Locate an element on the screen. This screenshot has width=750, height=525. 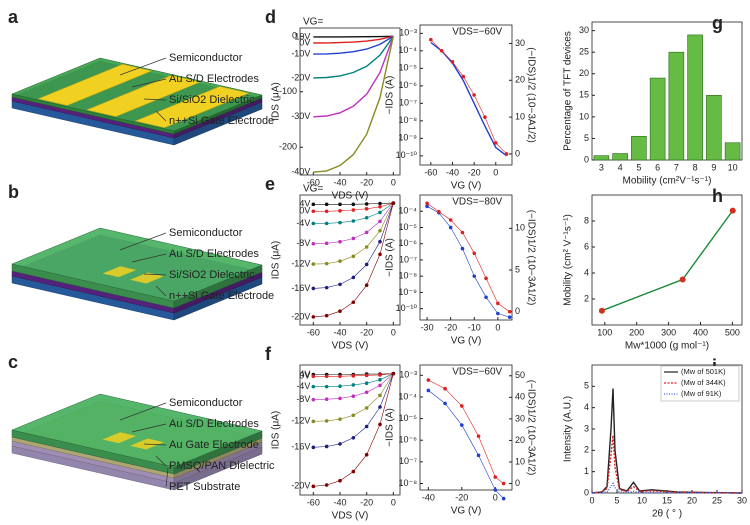
y-axis-label: Percentage of TFT devices is located at coordinates (568, 91).